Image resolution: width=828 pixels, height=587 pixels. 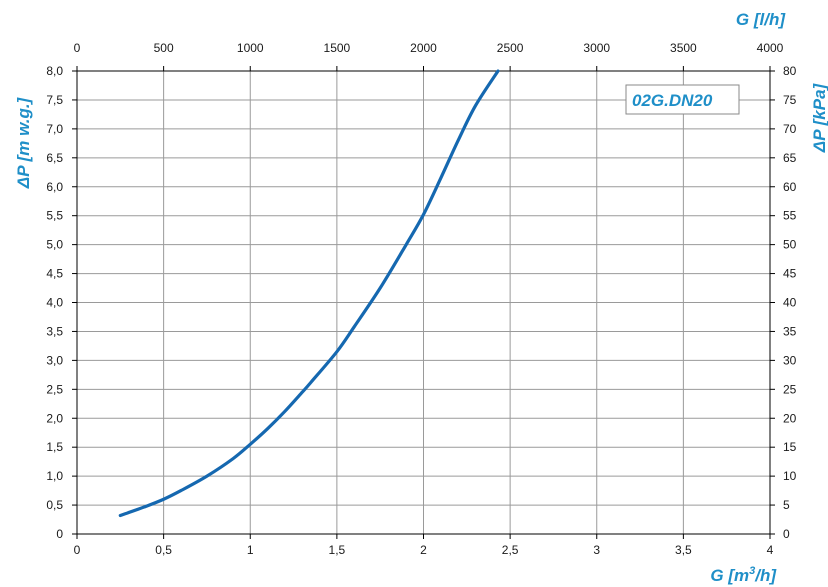 What do you see at coordinates (54, 129) in the screenshot?
I see `left-tick-label: 7,0` at bounding box center [54, 129].